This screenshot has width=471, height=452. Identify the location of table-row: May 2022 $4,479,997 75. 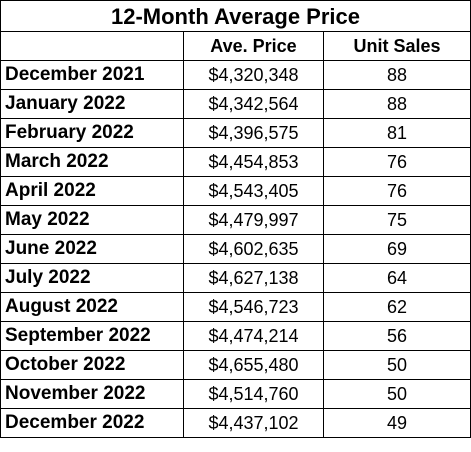
(235, 220).